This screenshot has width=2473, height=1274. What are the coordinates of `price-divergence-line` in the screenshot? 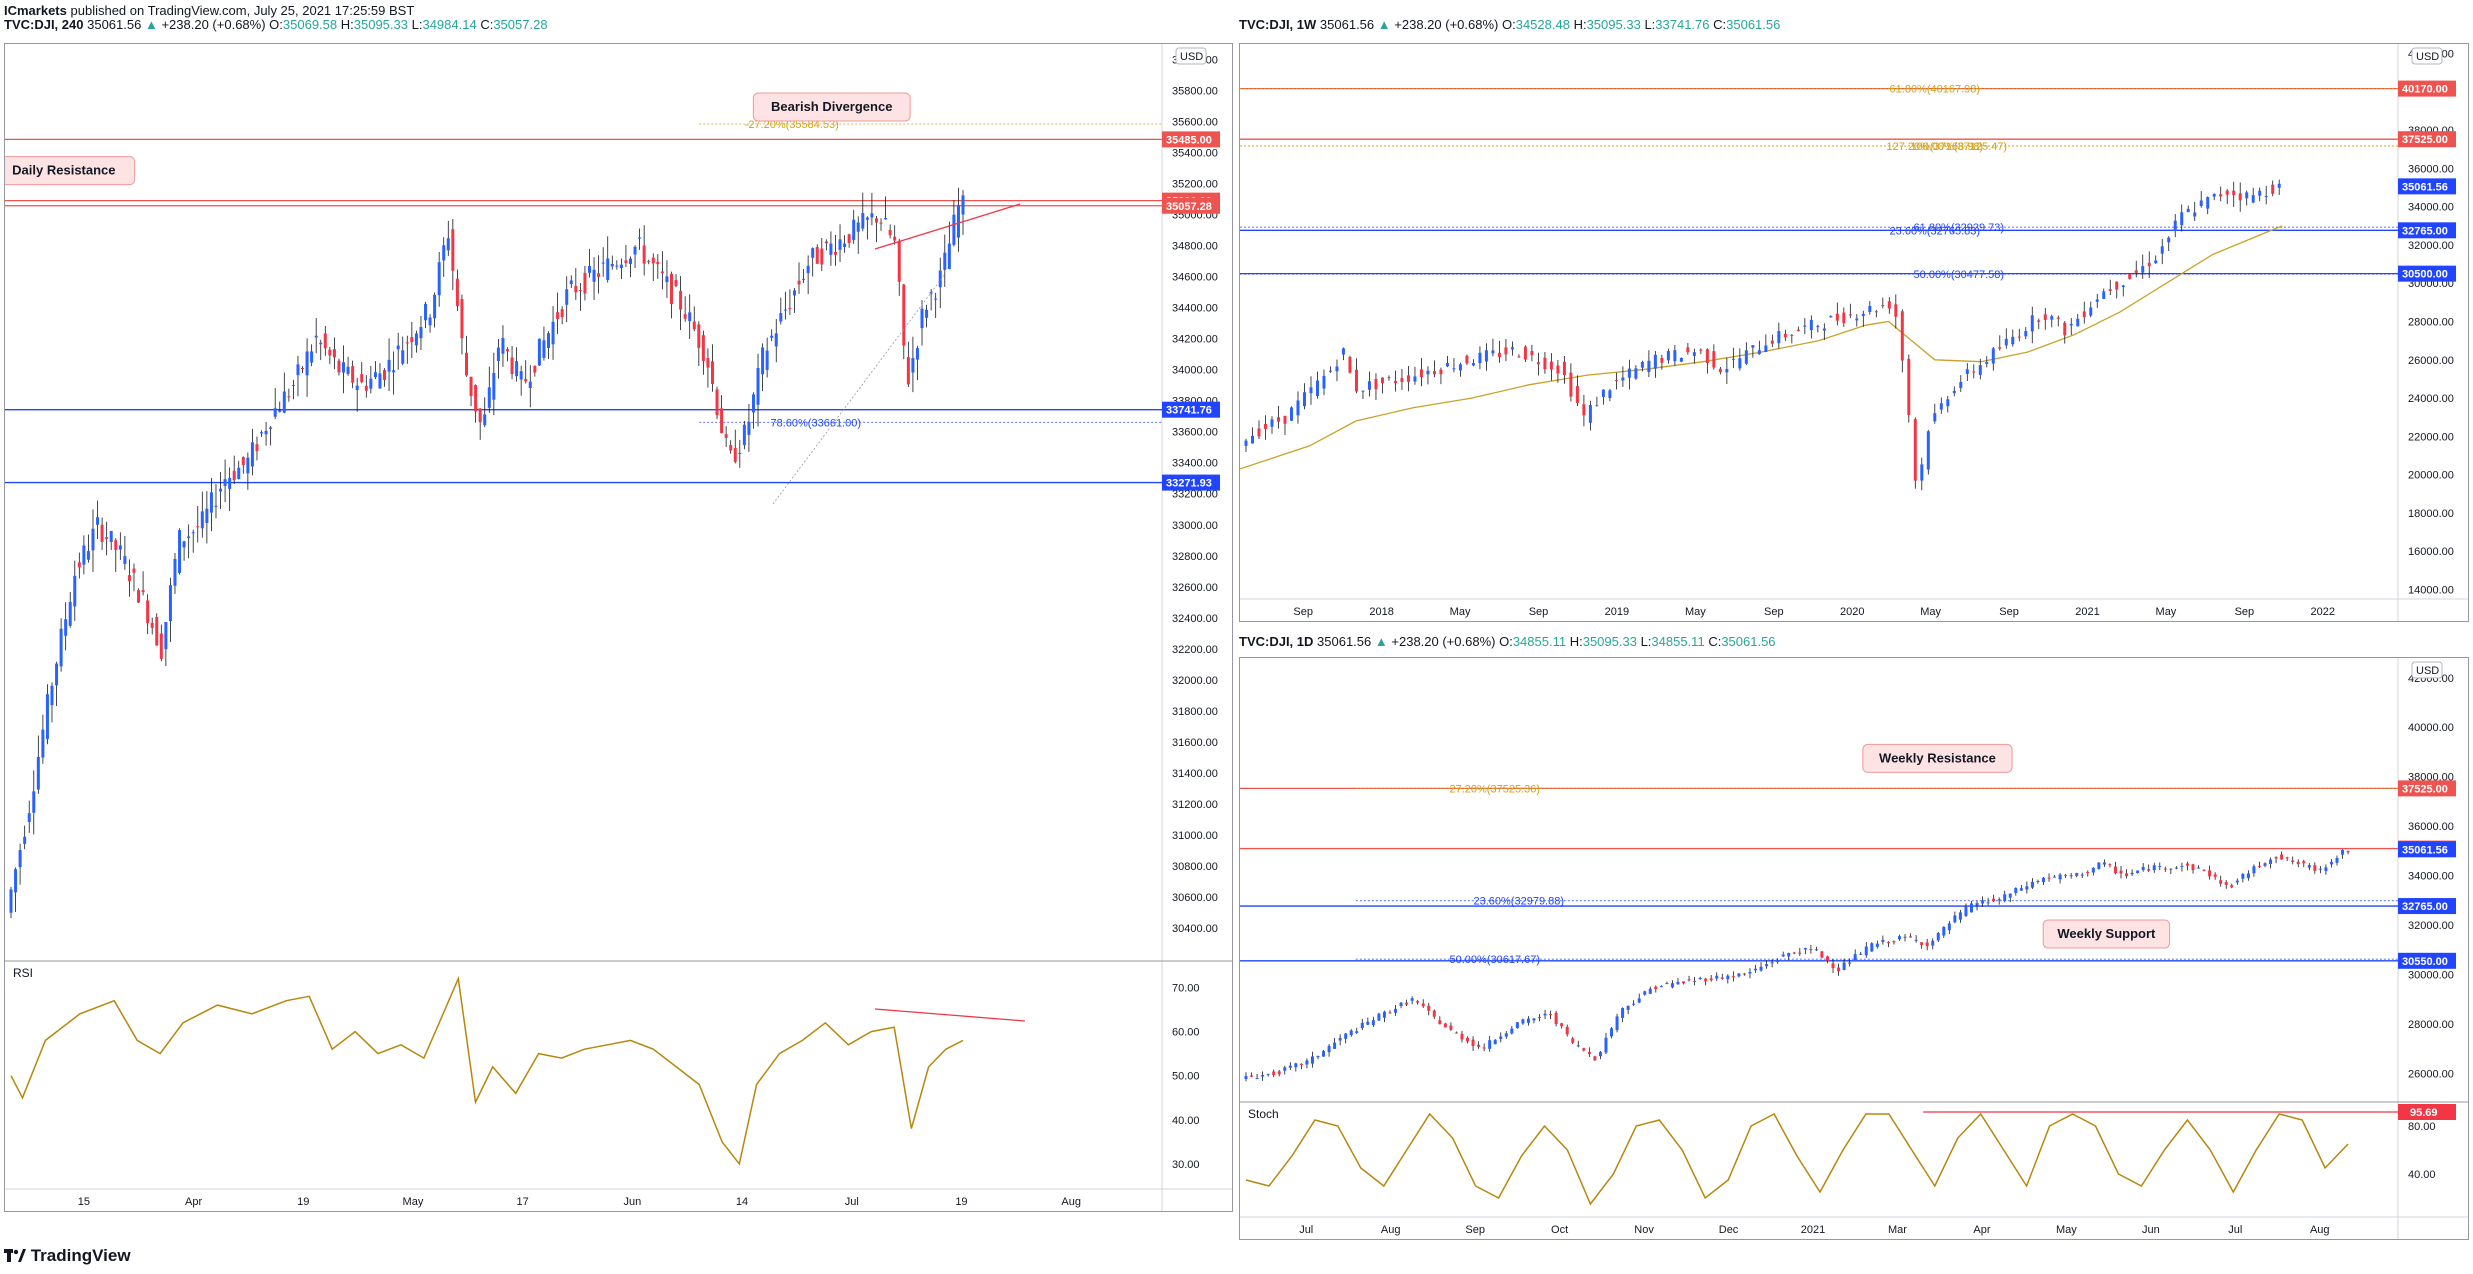 It's located at (947, 226).